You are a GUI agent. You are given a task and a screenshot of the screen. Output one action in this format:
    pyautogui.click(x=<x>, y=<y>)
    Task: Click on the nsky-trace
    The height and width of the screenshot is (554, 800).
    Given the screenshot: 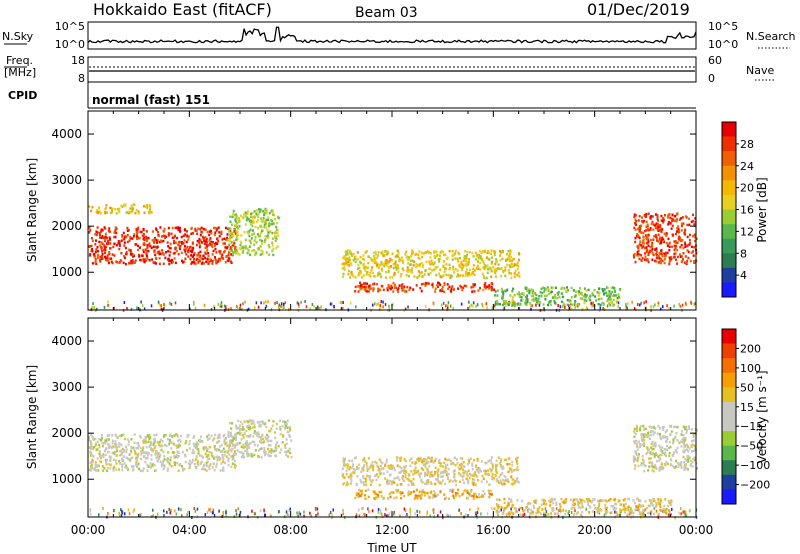 What is the action you would take?
    pyautogui.click(x=392, y=35)
    